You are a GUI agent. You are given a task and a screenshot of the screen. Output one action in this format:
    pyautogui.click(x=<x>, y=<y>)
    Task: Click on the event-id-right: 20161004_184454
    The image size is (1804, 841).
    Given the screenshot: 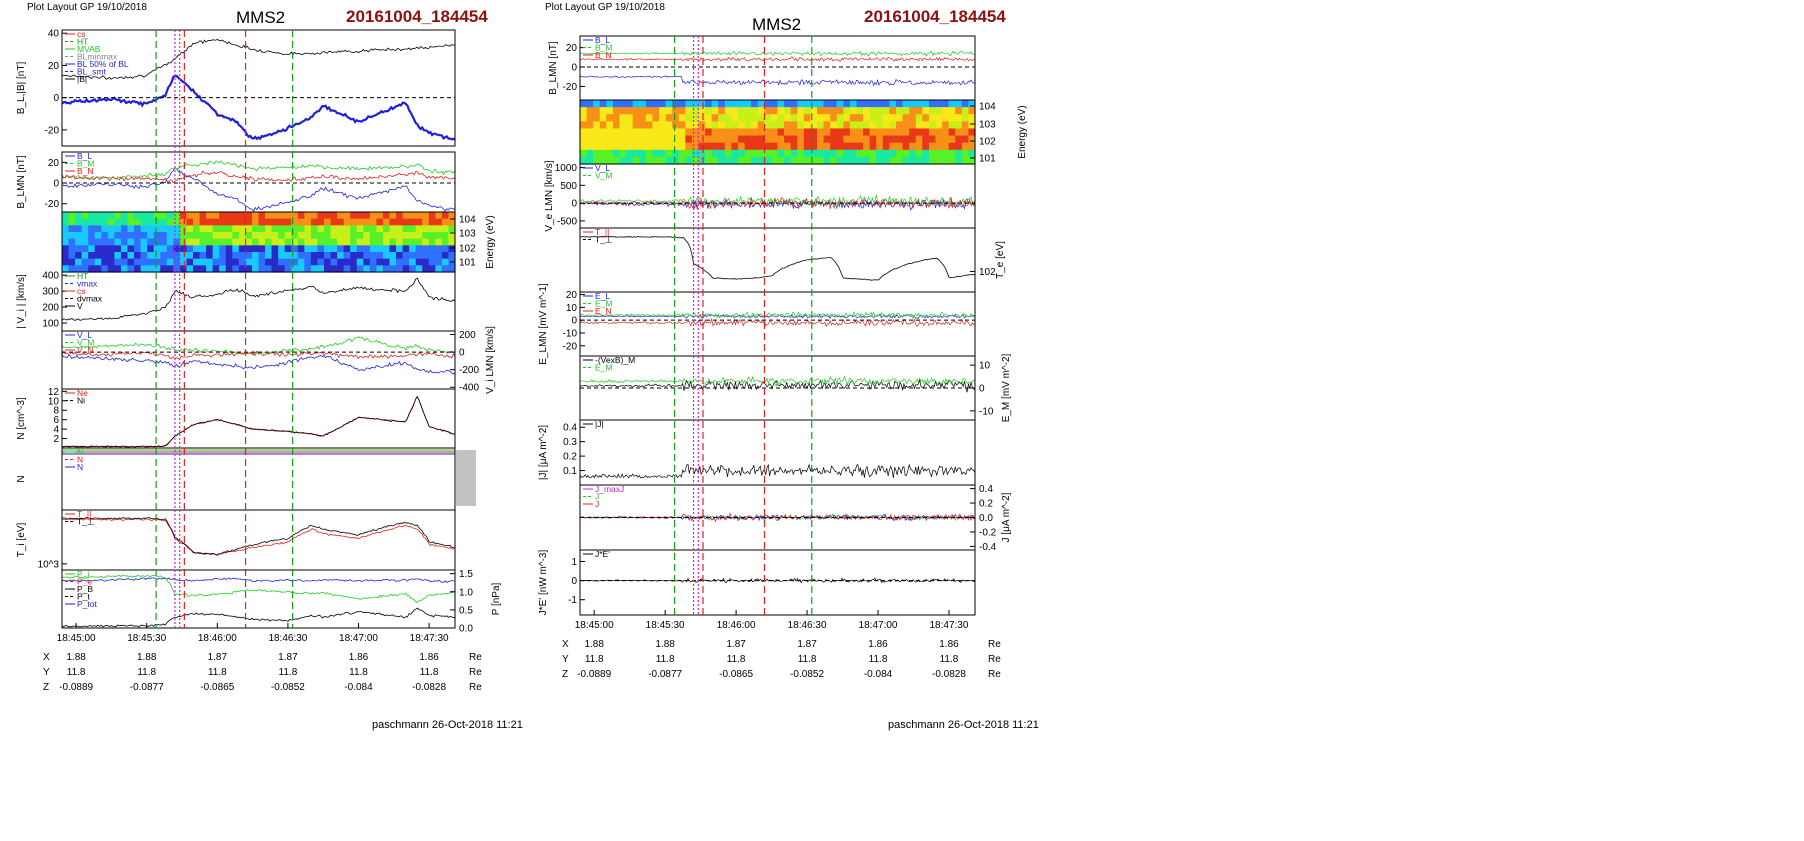 What is the action you would take?
    pyautogui.click(x=935, y=16)
    